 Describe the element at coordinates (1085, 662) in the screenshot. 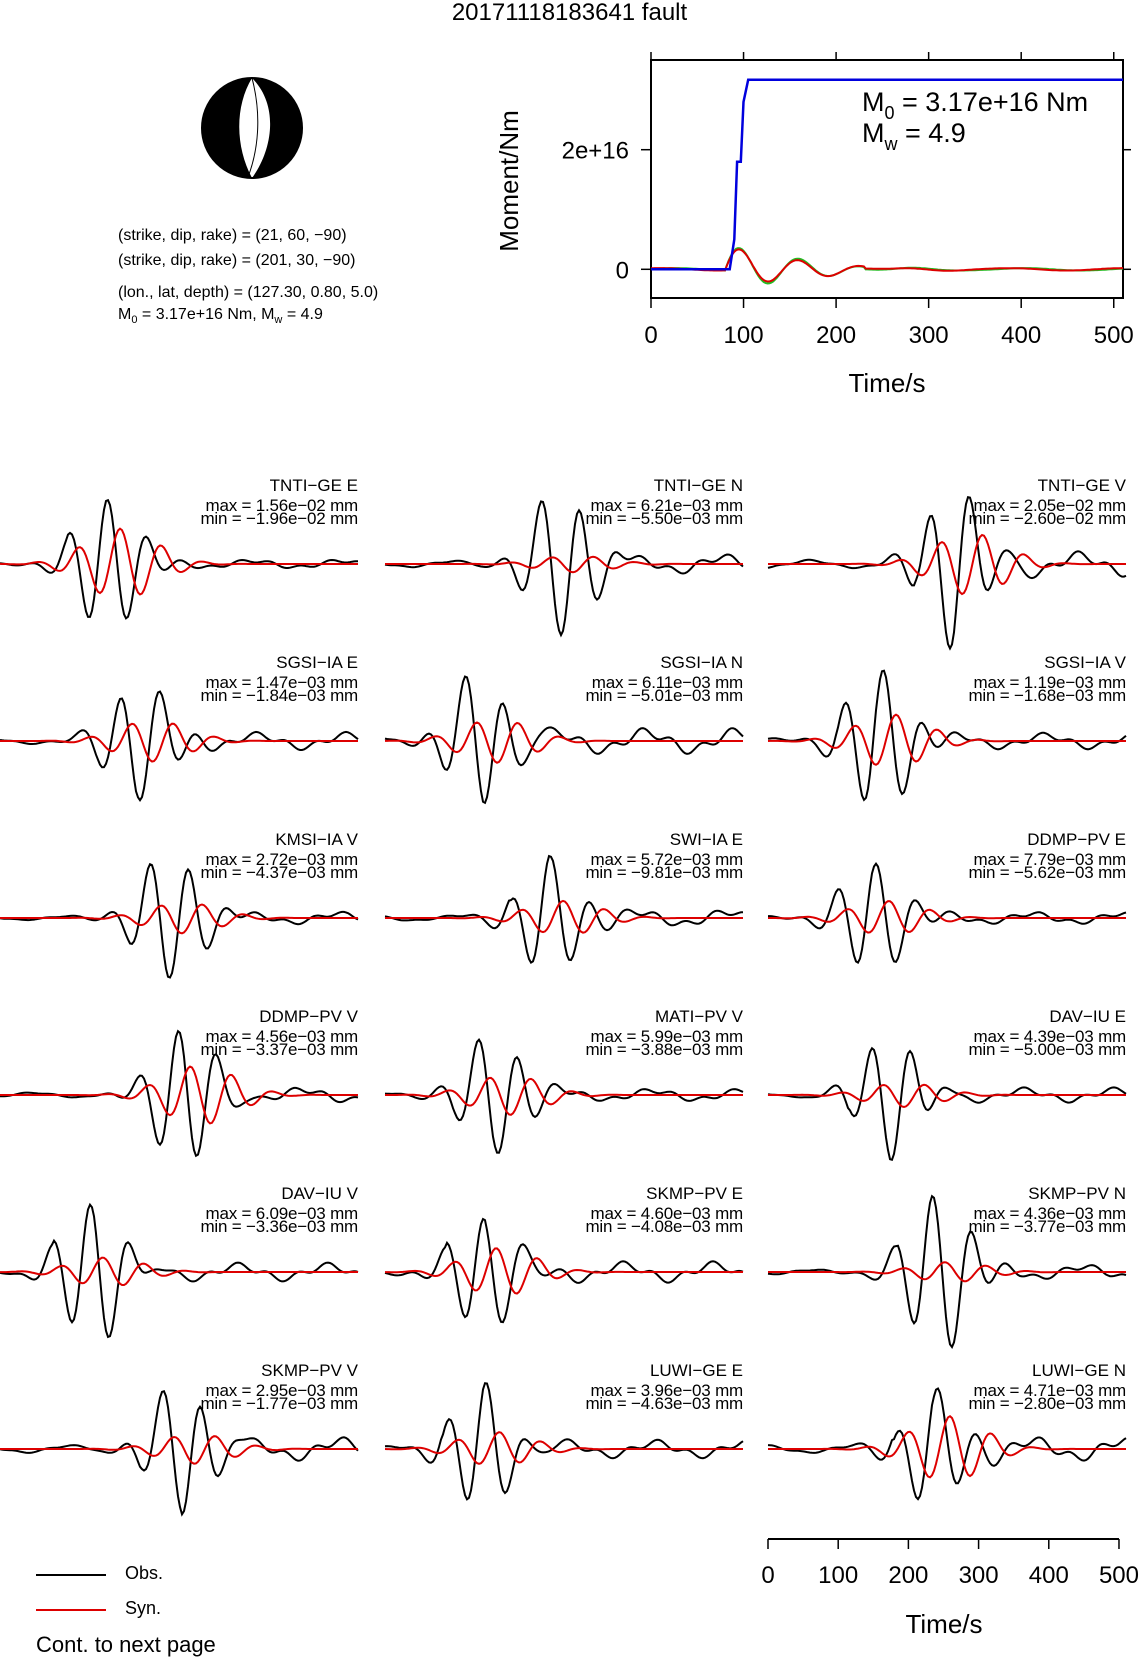

I see `waveform-station-label: SGSI−IA V` at that location.